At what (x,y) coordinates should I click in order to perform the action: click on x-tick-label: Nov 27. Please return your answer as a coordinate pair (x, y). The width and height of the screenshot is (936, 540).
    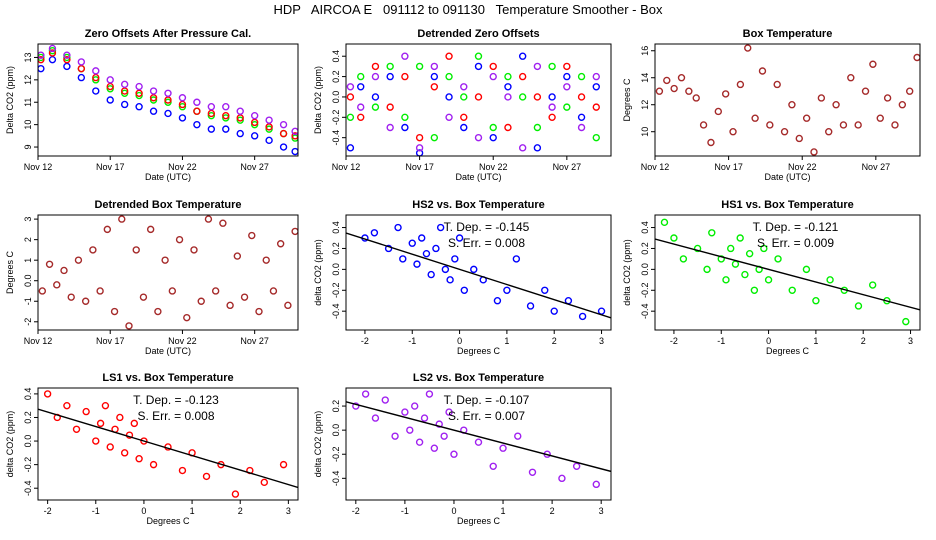
    Looking at the image, I should click on (876, 167).